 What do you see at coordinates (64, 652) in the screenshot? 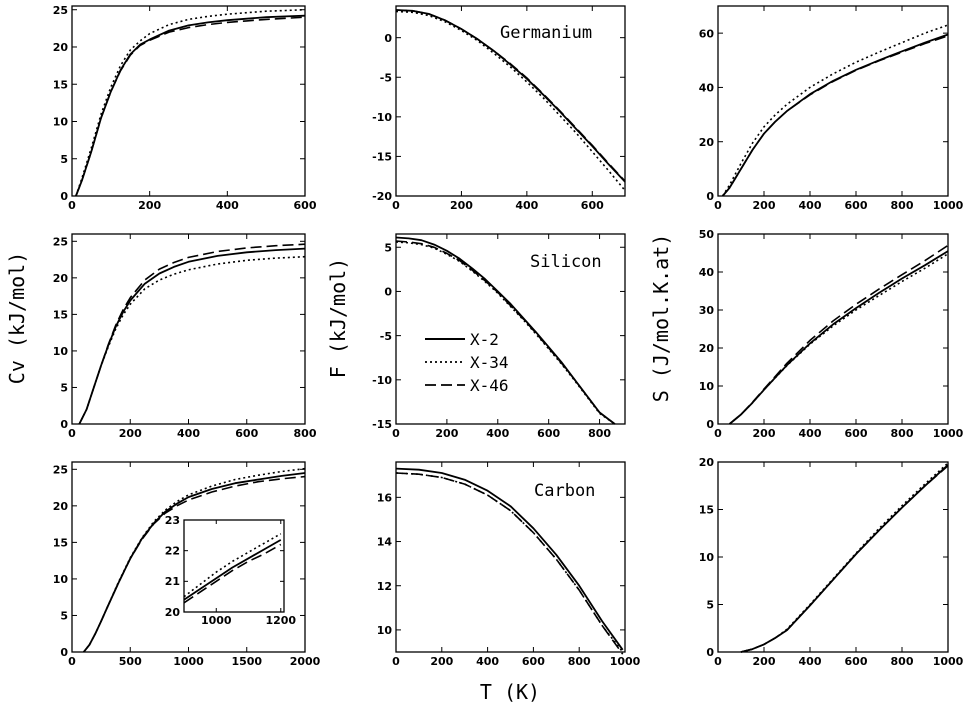
I see `panel-6-ytick-label-0: 0` at bounding box center [64, 652].